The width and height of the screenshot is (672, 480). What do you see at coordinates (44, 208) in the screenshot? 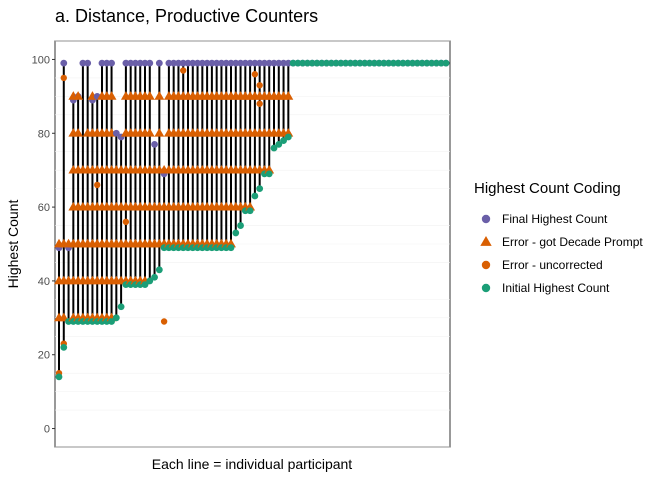
I see `y-tick-label: 60` at bounding box center [44, 208].